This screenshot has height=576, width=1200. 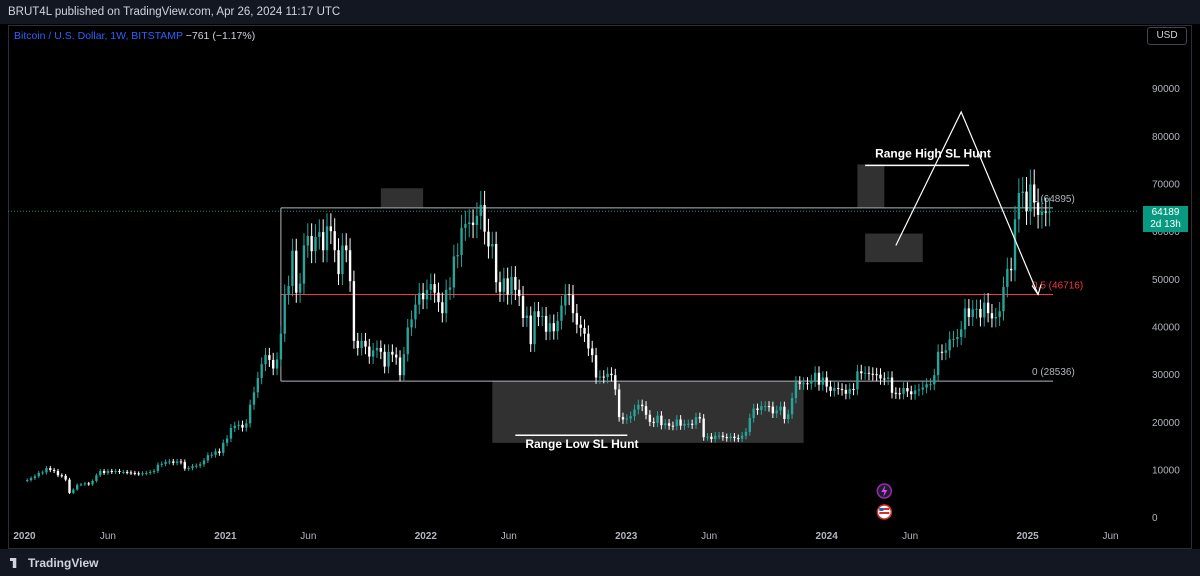 I want to click on annotation-text-1: Range Low SL Hunt, so click(x=581, y=444).